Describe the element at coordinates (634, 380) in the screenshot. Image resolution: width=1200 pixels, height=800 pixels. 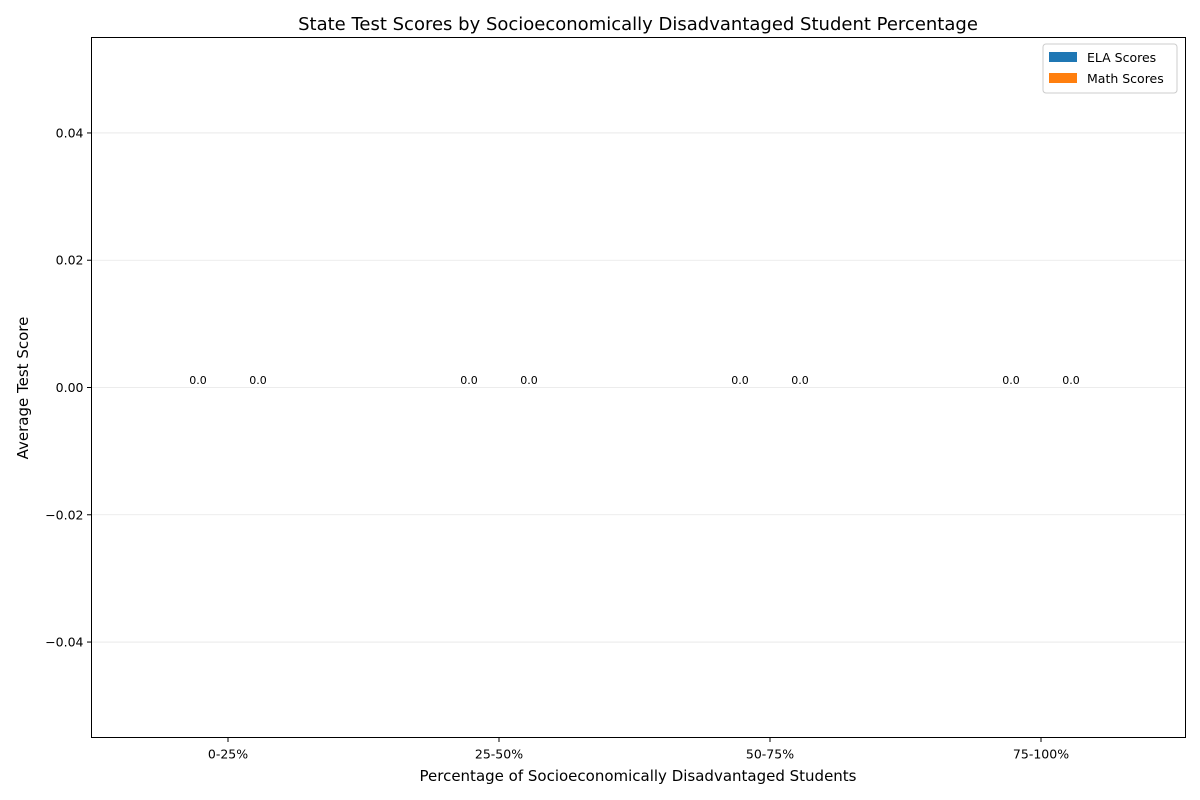
I see `data-labels: 0.0 0.0 0.0 0.0 0.0 0.0 0.0 0.0` at that location.